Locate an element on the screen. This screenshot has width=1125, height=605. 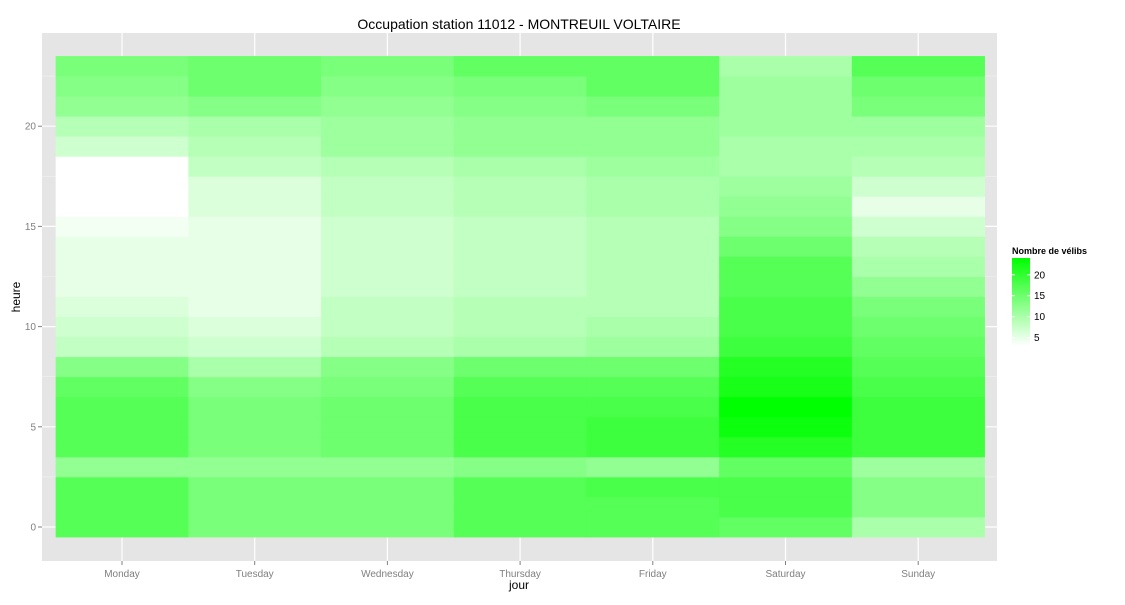
legend-tick-label: 15 is located at coordinates (1040, 296).